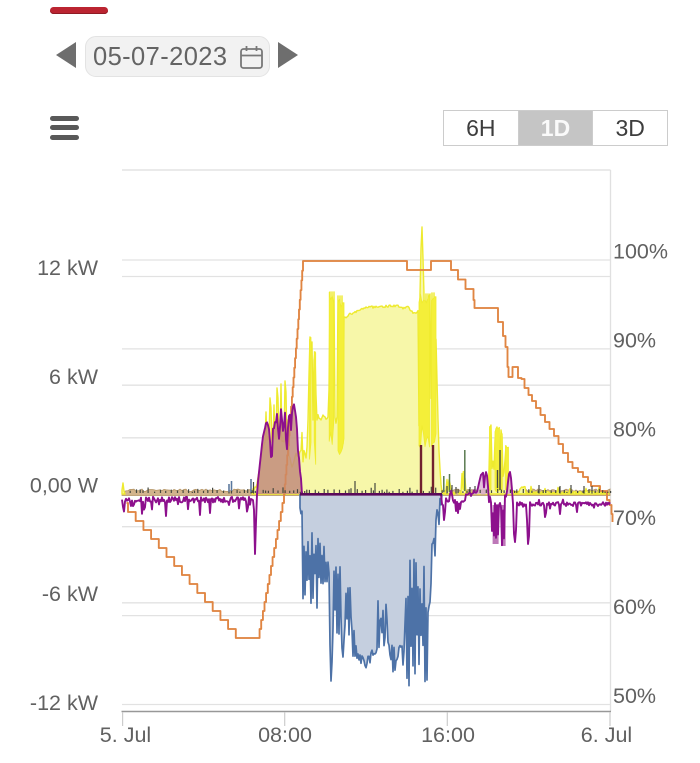 This screenshot has height=763, width=700. I want to click on svg-text: 80%, so click(634, 429).